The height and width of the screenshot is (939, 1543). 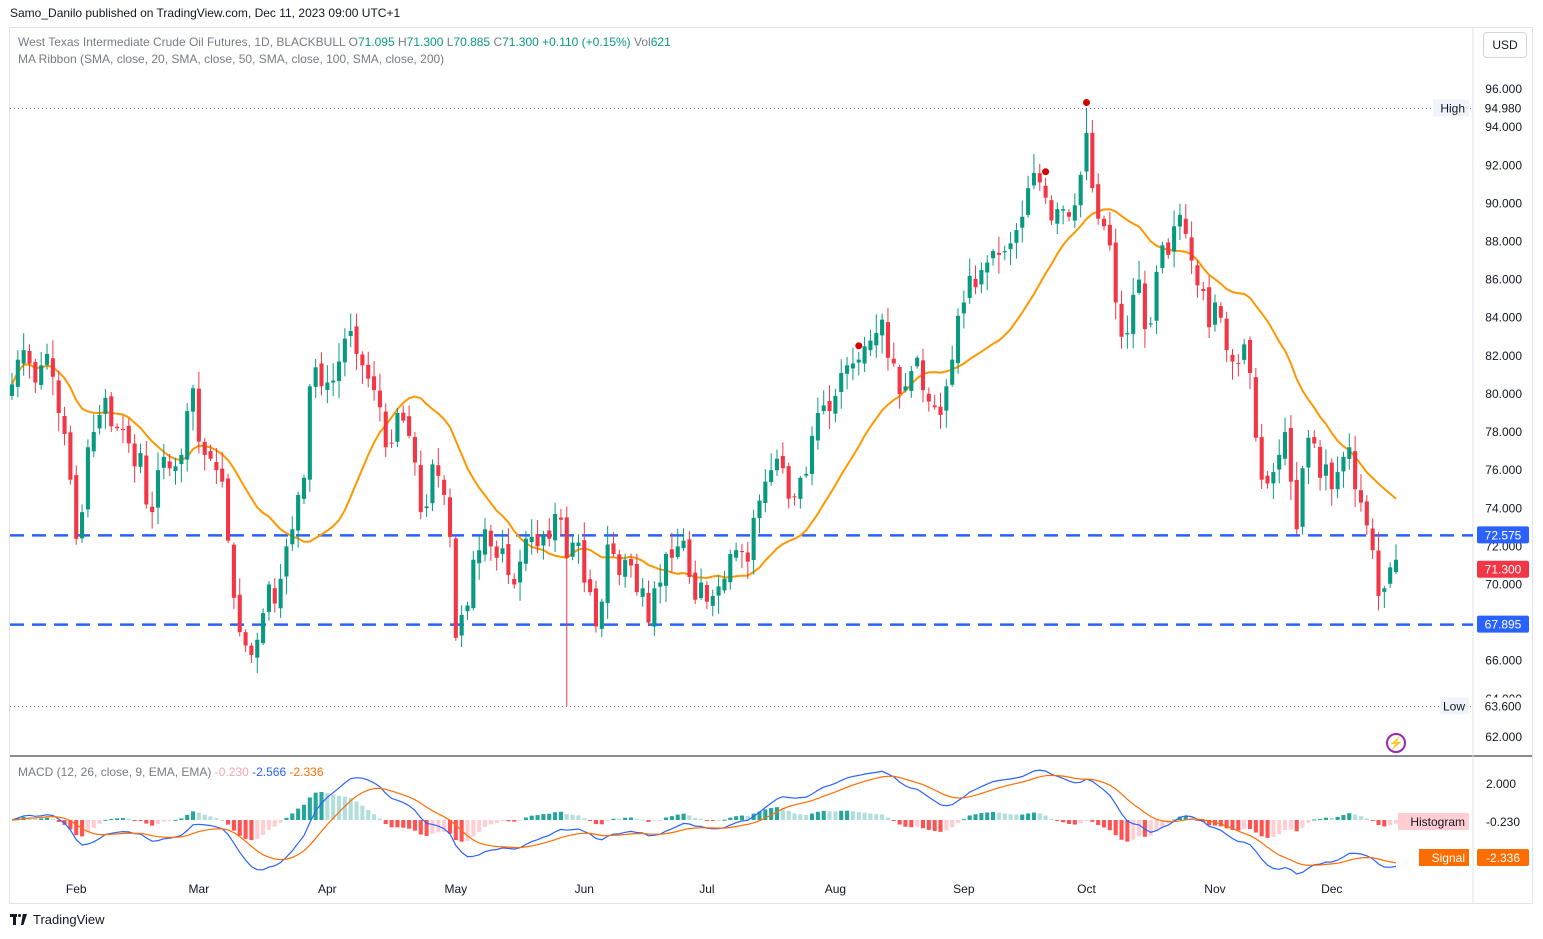 What do you see at coordinates (115, 772) in the screenshot?
I see `macd-title: MACD (12, 26, close, 9, EMA, EMA)` at bounding box center [115, 772].